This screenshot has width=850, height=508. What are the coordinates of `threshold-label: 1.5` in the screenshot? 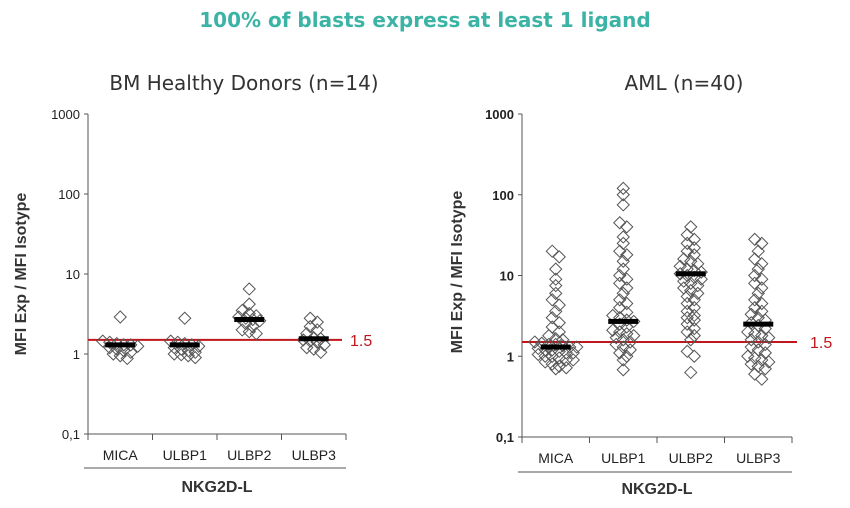 It's located at (821, 343).